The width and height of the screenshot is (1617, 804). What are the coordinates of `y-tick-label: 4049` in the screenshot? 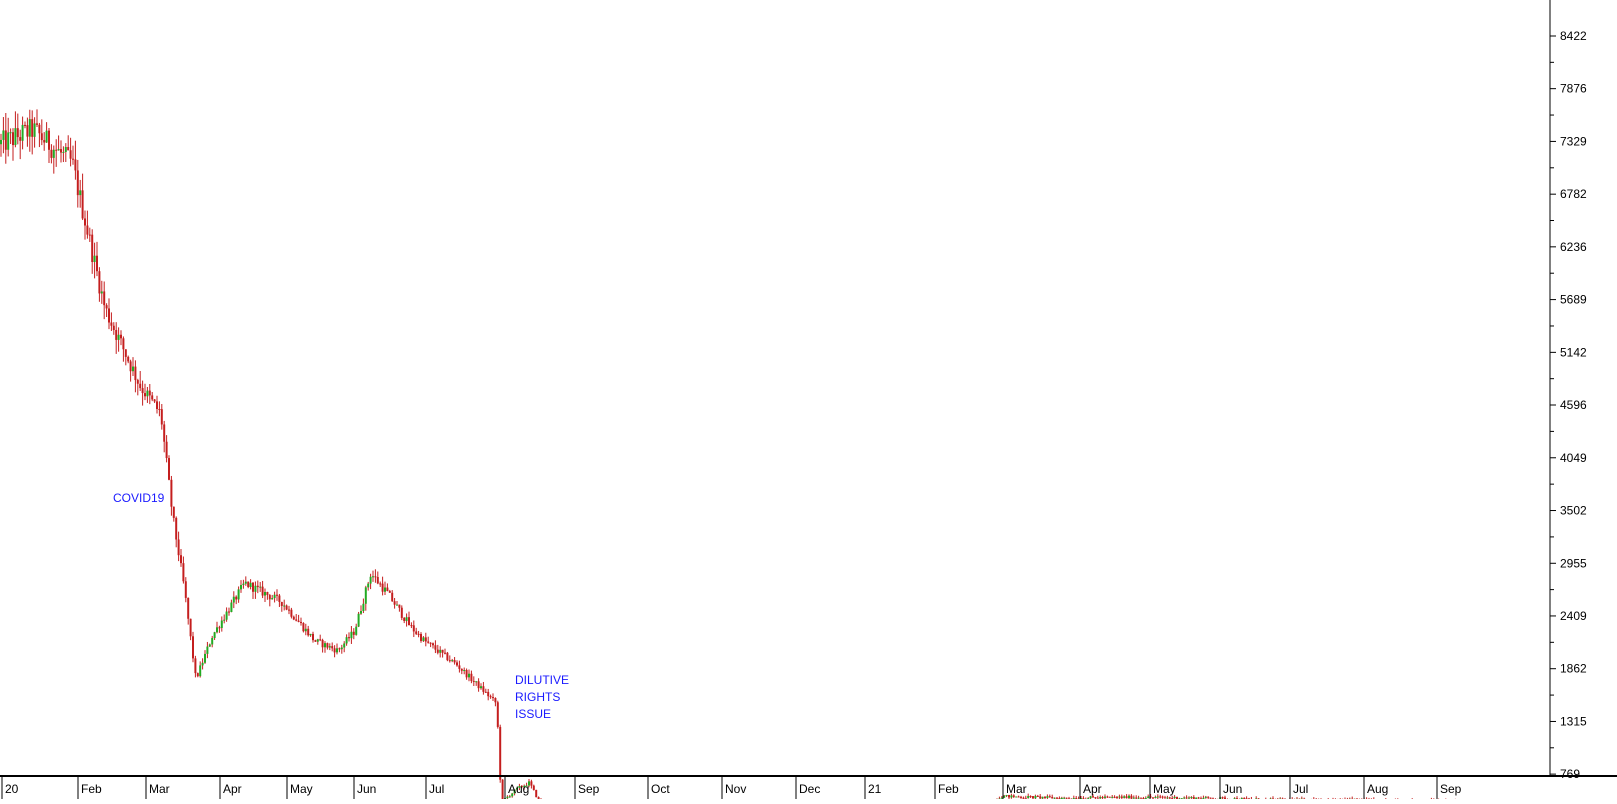 It's located at (1573, 458).